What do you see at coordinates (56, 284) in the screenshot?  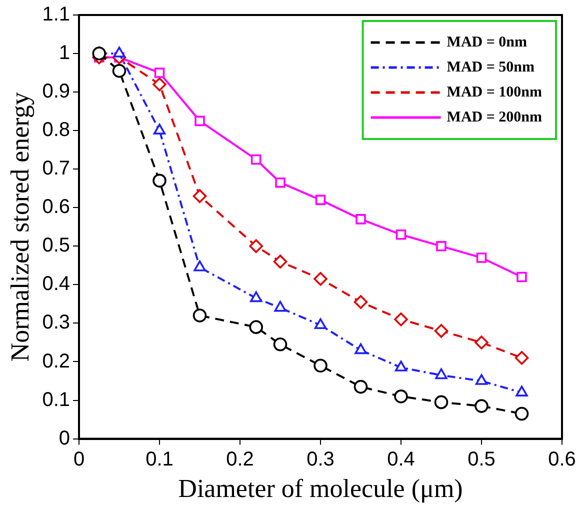 I see `y-tick-label: 0.4` at bounding box center [56, 284].